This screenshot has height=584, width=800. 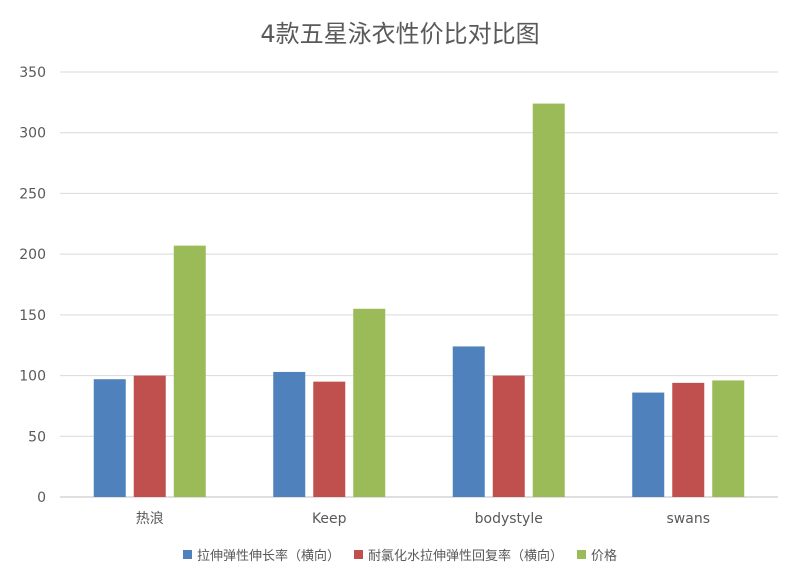 I want to click on legend-item: 耐氯化水拉伸弹性回复率（横向）, so click(x=458, y=554).